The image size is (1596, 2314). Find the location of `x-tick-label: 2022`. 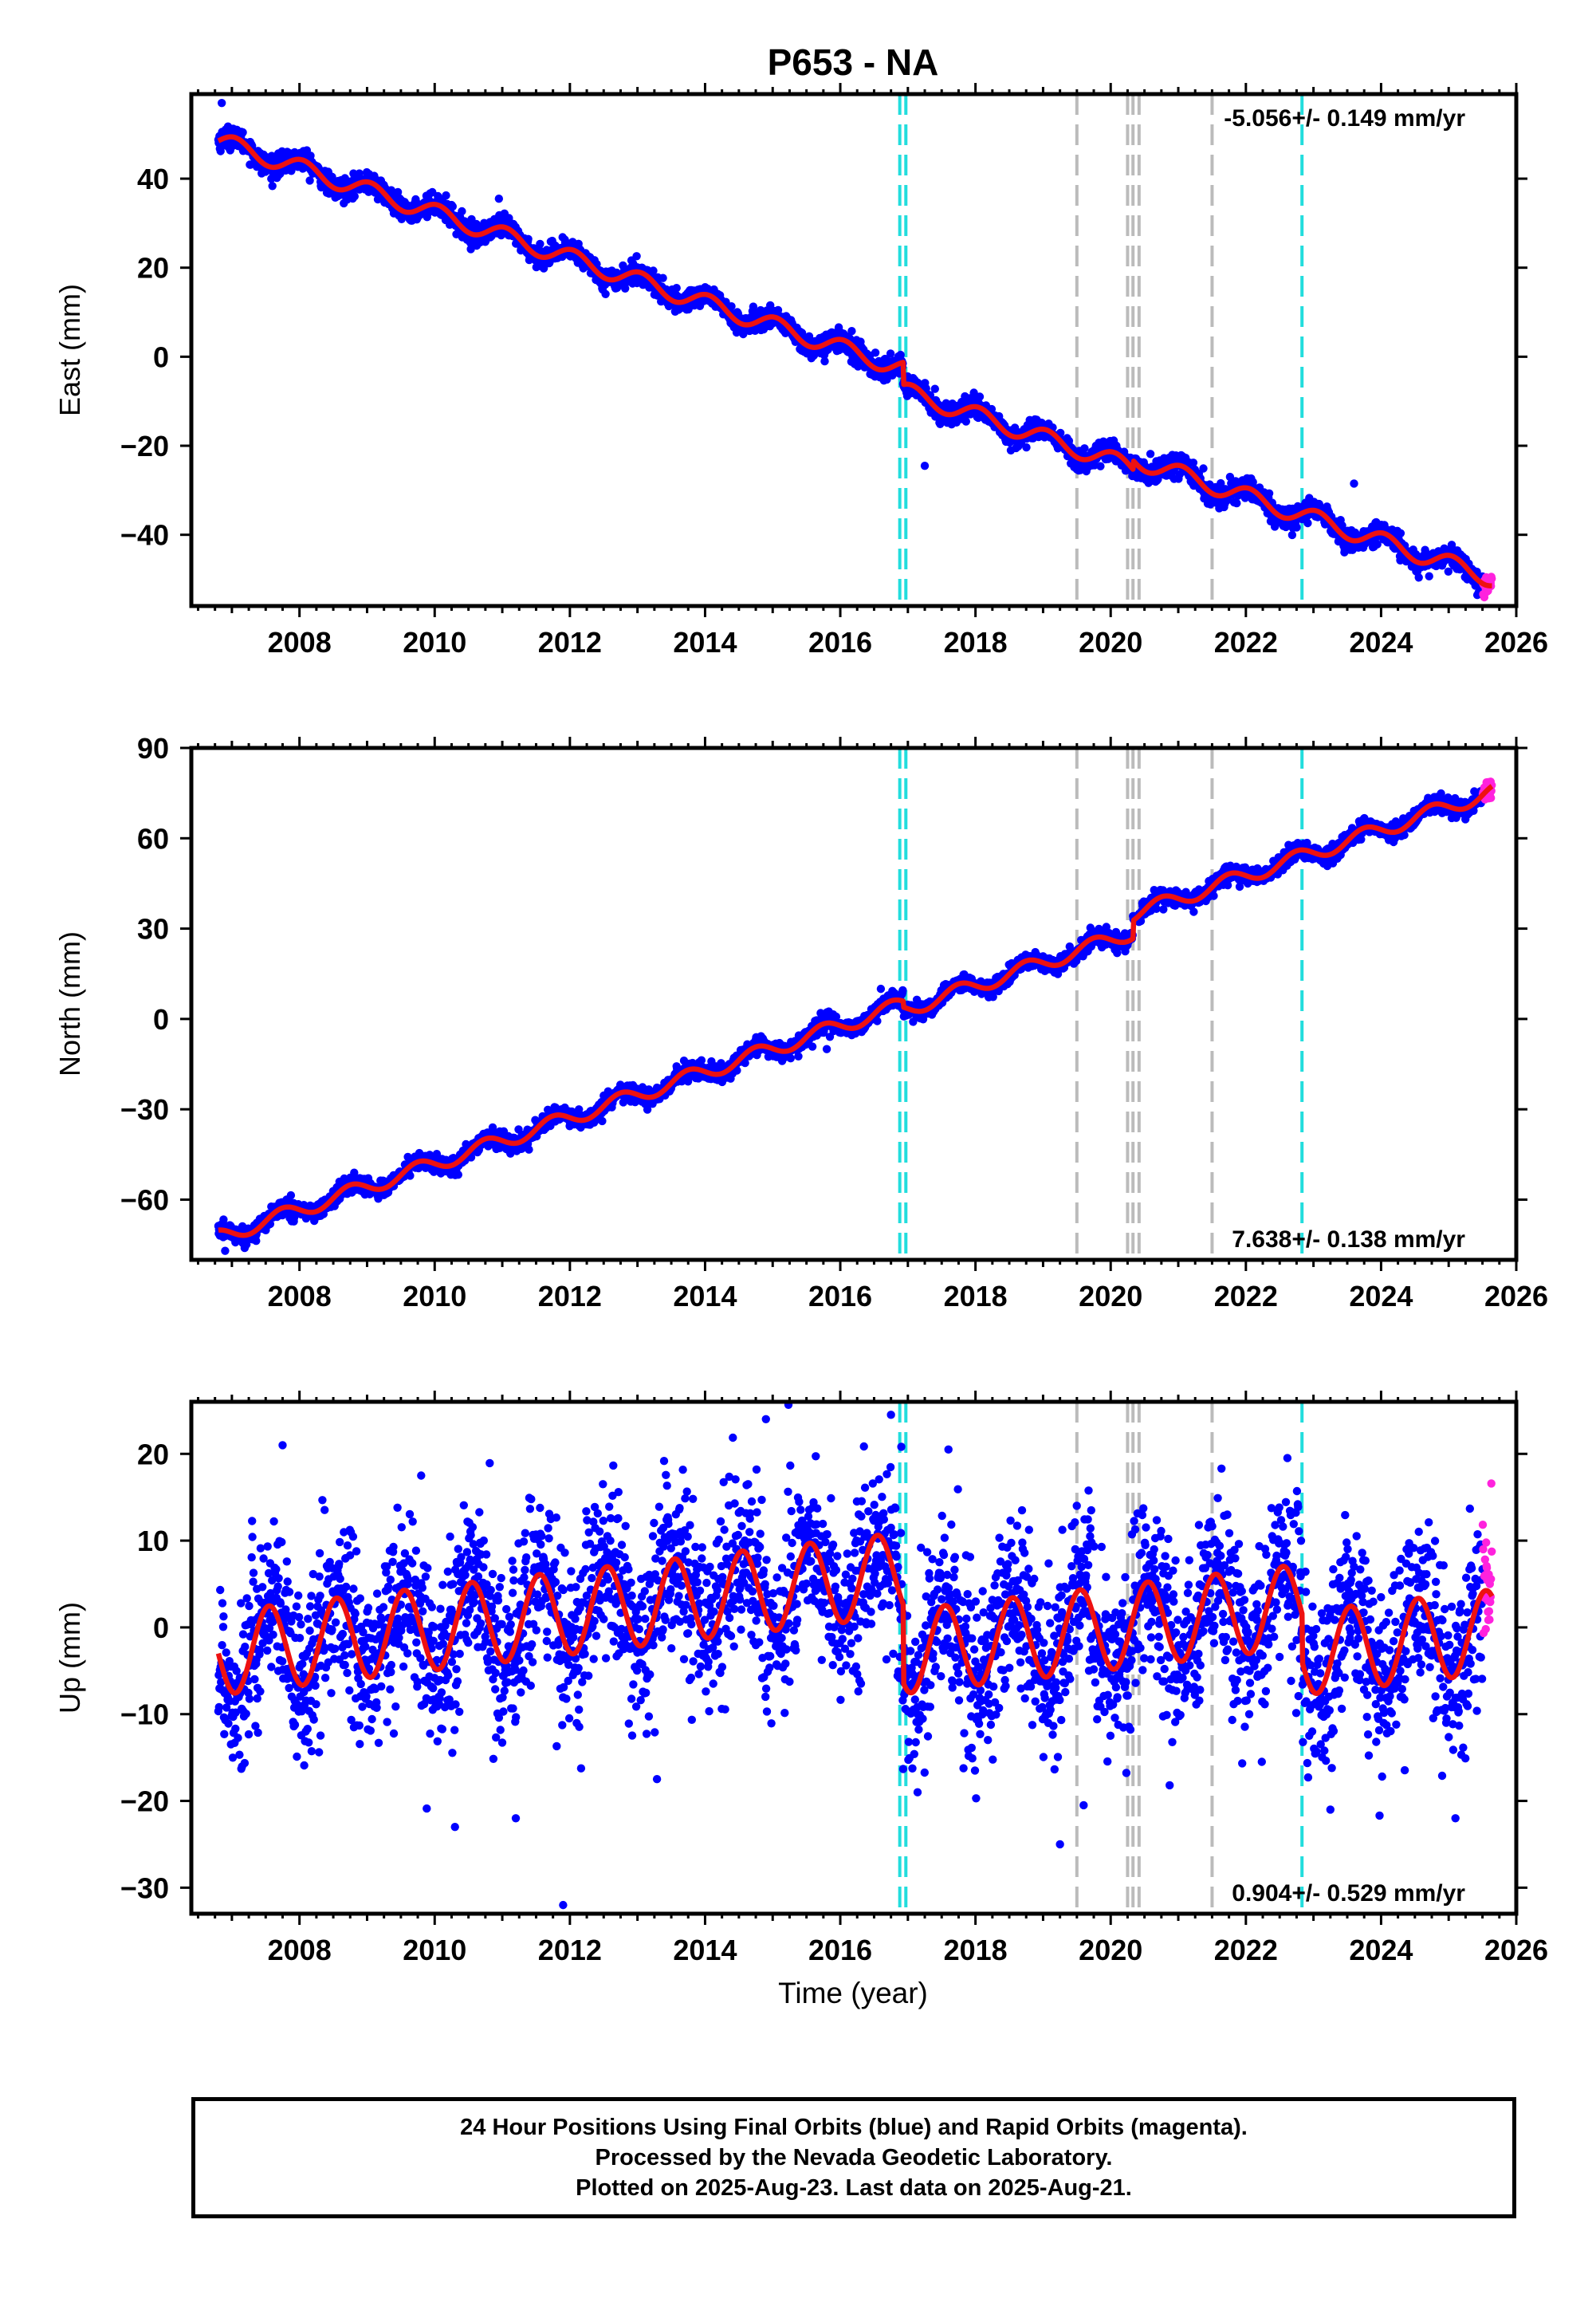

x-tick-label: 2022 is located at coordinates (1246, 642).